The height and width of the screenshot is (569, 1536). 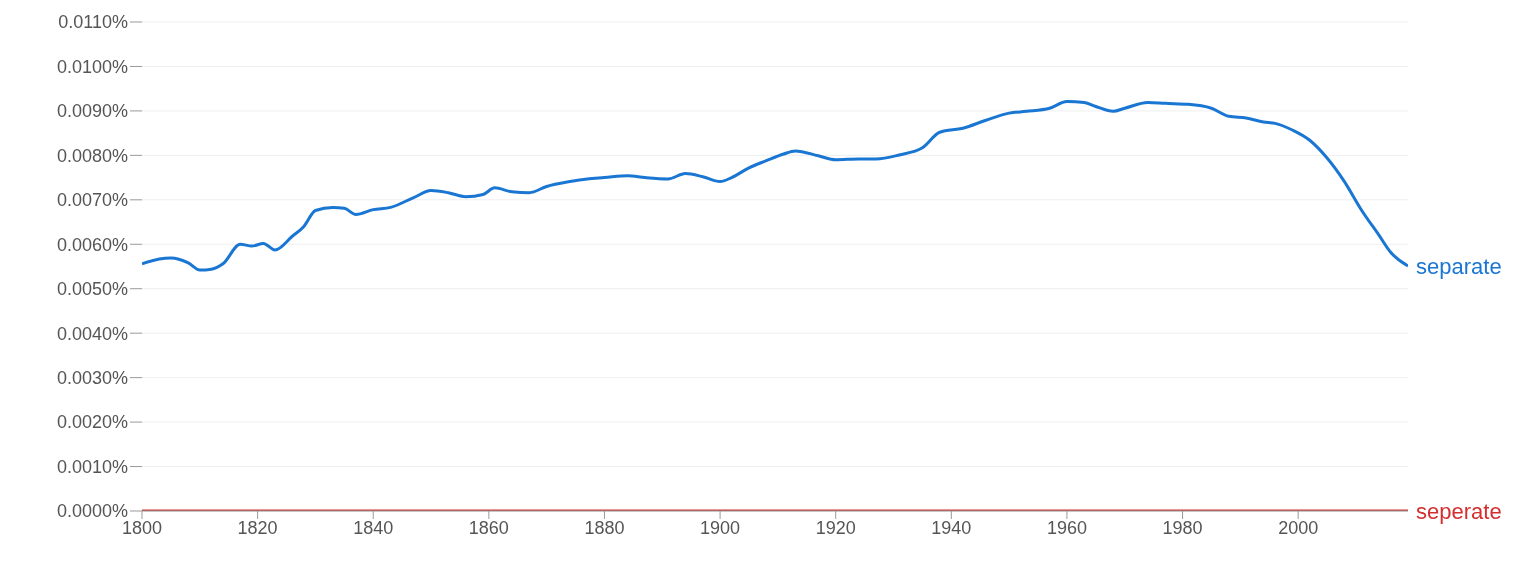 I want to click on series-label: seperate, so click(x=1459, y=511).